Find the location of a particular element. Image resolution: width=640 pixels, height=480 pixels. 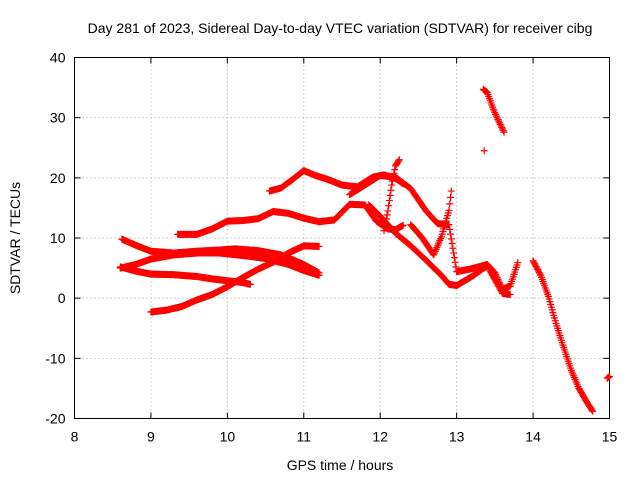

series-arc14 is located at coordinates (608, 377).